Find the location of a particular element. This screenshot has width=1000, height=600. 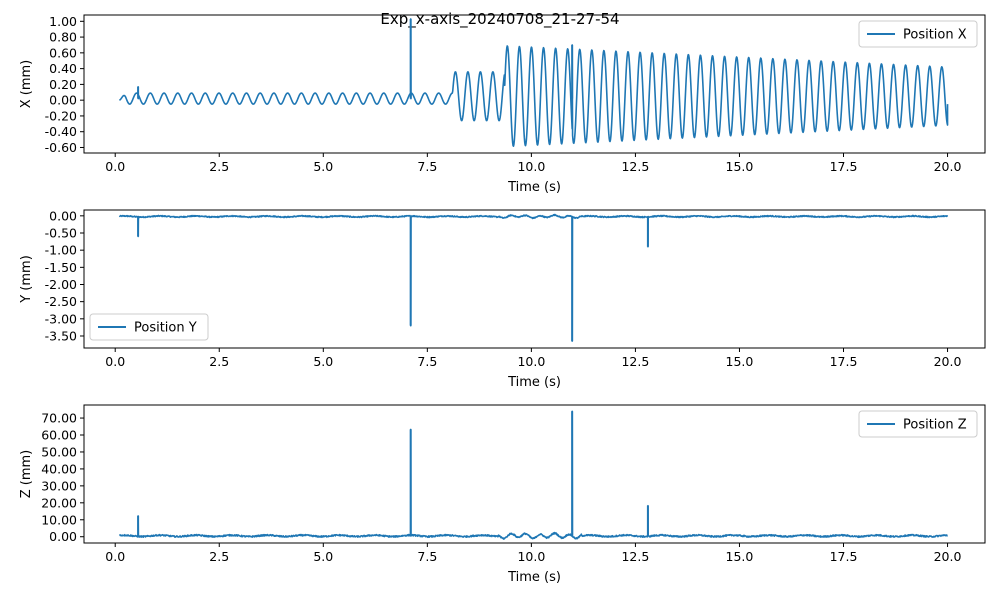

legend-x: Position X is located at coordinates (918, 34).